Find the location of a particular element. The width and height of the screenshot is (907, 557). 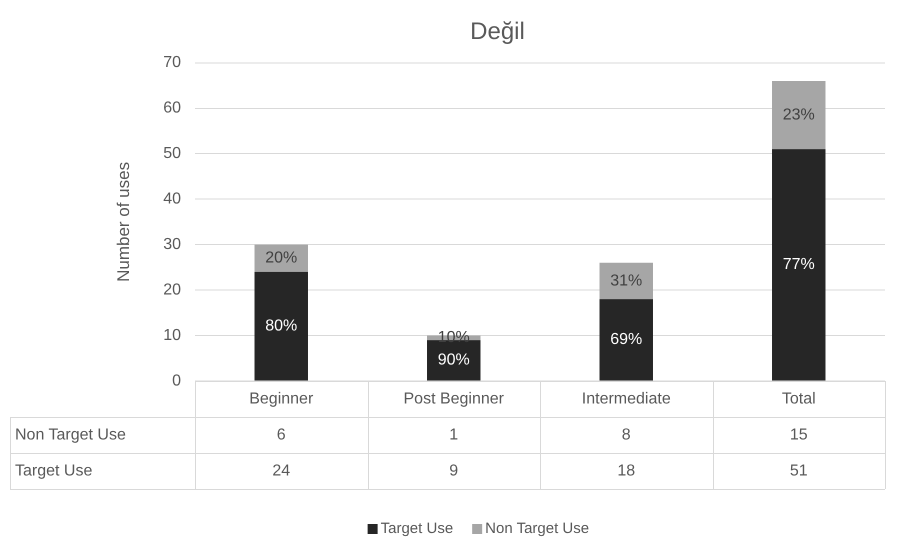

data-label: 9 is located at coordinates (453, 471).